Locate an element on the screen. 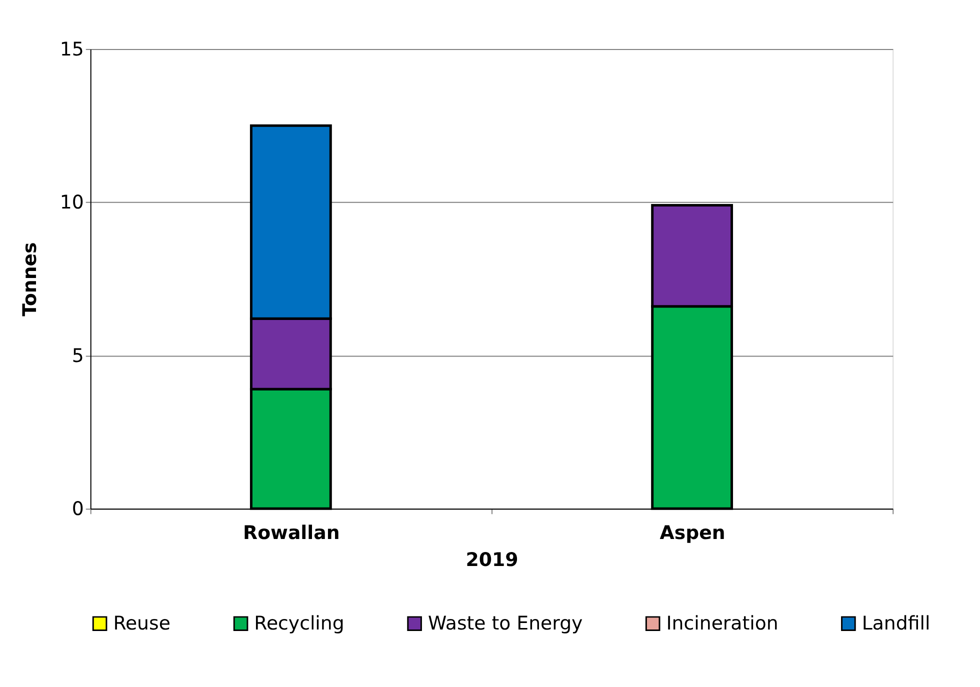  y-tick-label: 0 is located at coordinates (78, 509).